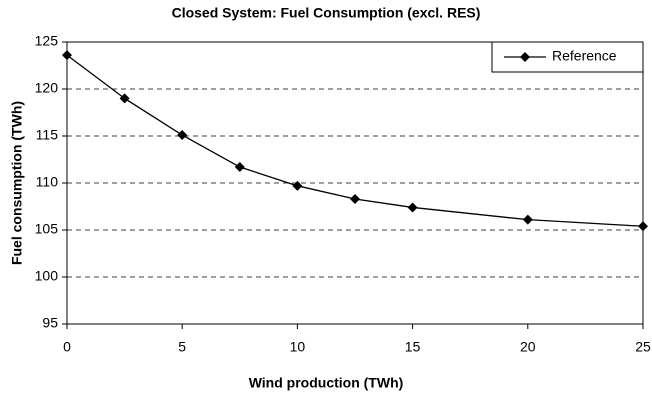 The image size is (652, 403). Describe the element at coordinates (182, 347) in the screenshot. I see `x-tick-label: 5` at that location.